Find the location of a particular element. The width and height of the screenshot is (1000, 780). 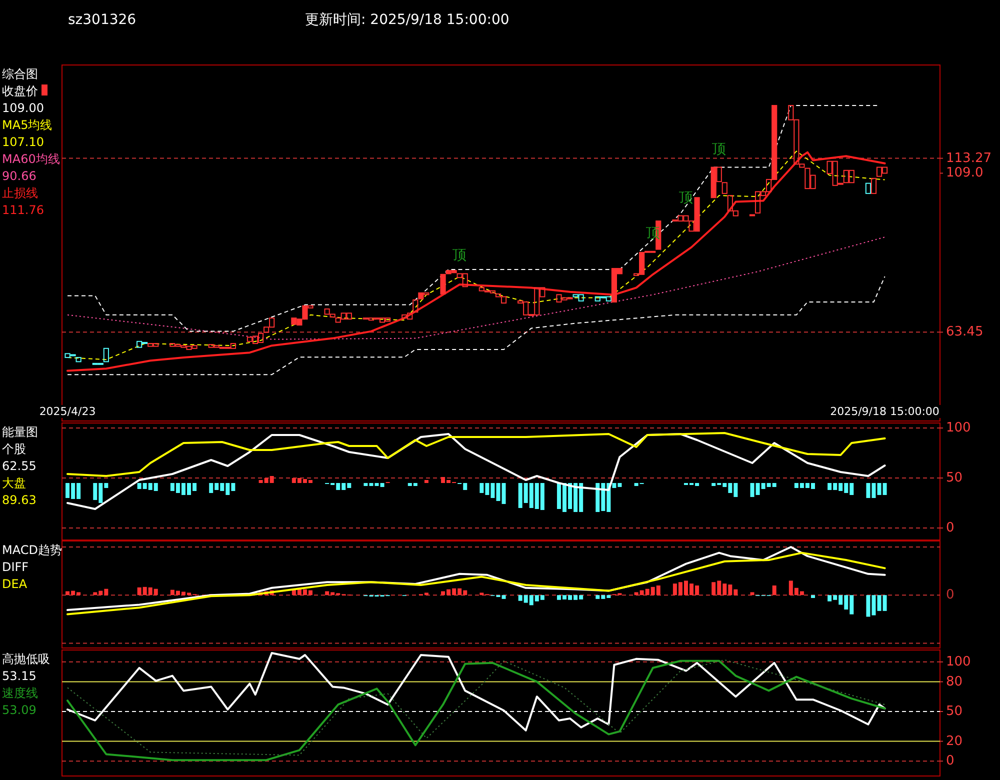

y-tick-label: 63.45 is located at coordinates (965, 332).